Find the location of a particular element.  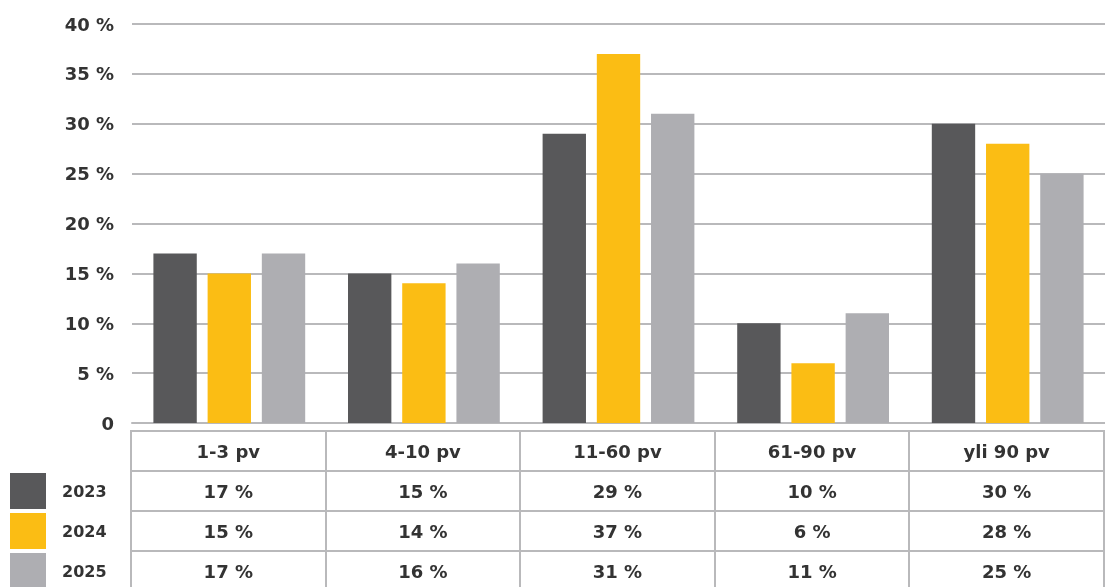

data-label: 11 % is located at coordinates (812, 569).